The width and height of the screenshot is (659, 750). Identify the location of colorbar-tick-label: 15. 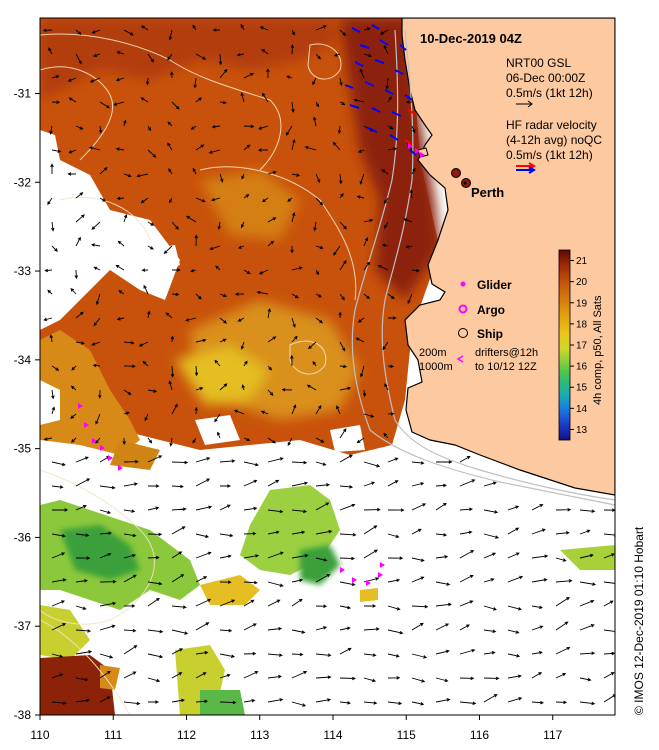
(582, 388).